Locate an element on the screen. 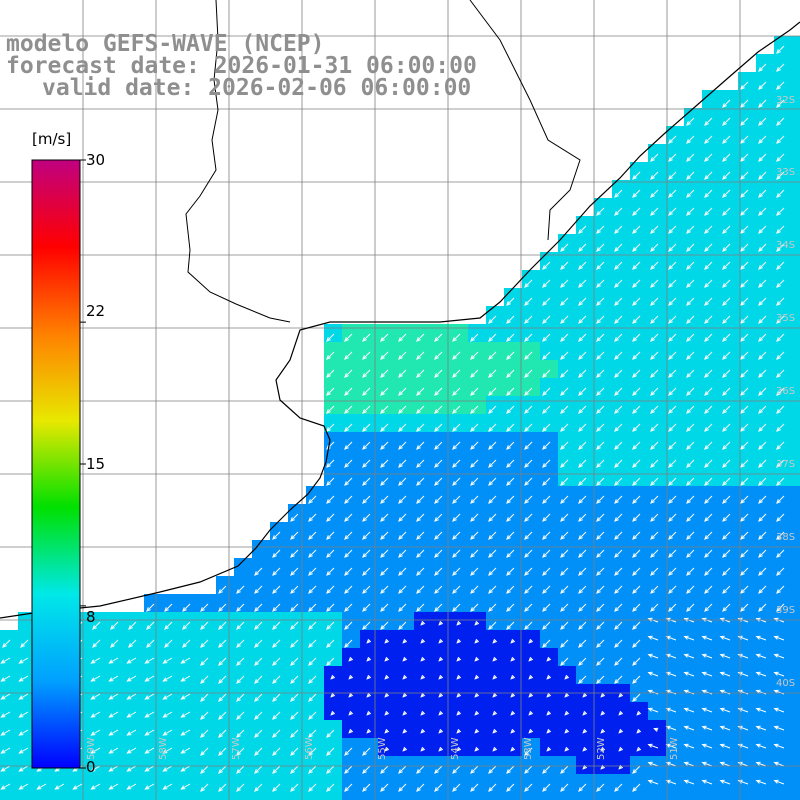 This screenshot has height=800, width=800. lat-label-40s: 40S is located at coordinates (786, 683).